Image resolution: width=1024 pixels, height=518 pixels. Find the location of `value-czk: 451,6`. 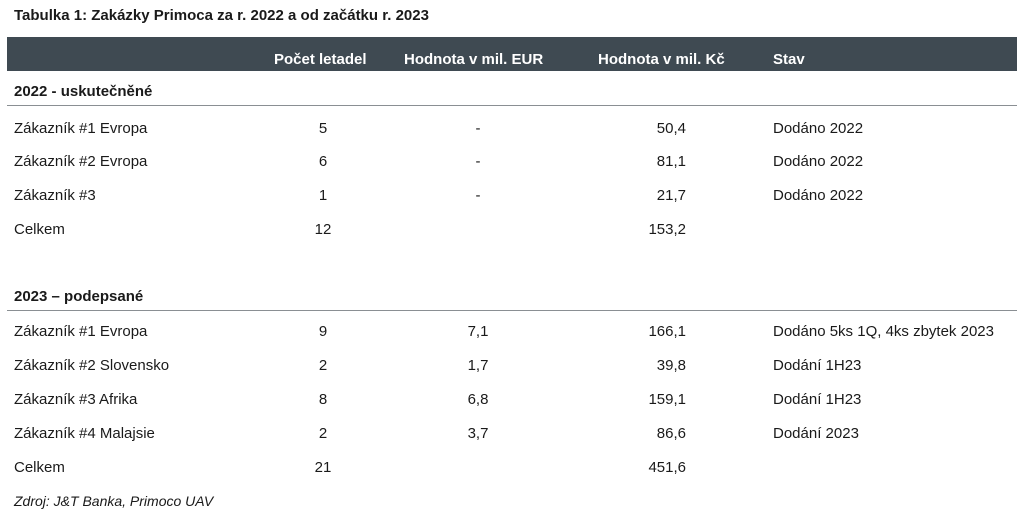

value-czk: 451,6 is located at coordinates (667, 467).